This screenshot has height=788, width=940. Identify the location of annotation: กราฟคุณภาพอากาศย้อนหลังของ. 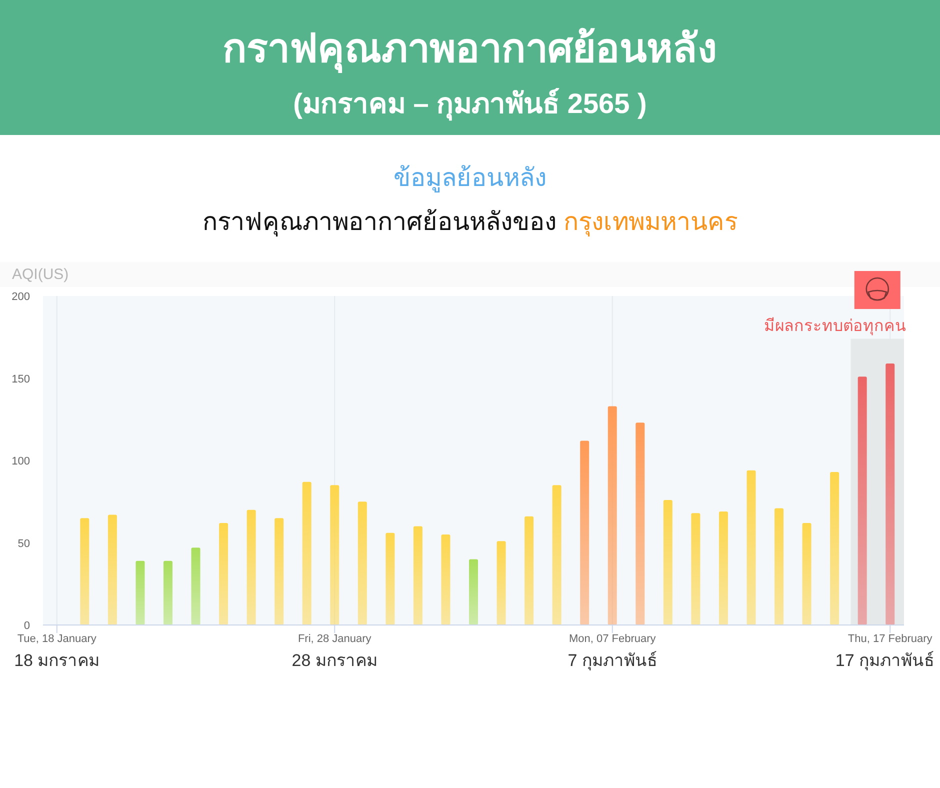
(379, 222).